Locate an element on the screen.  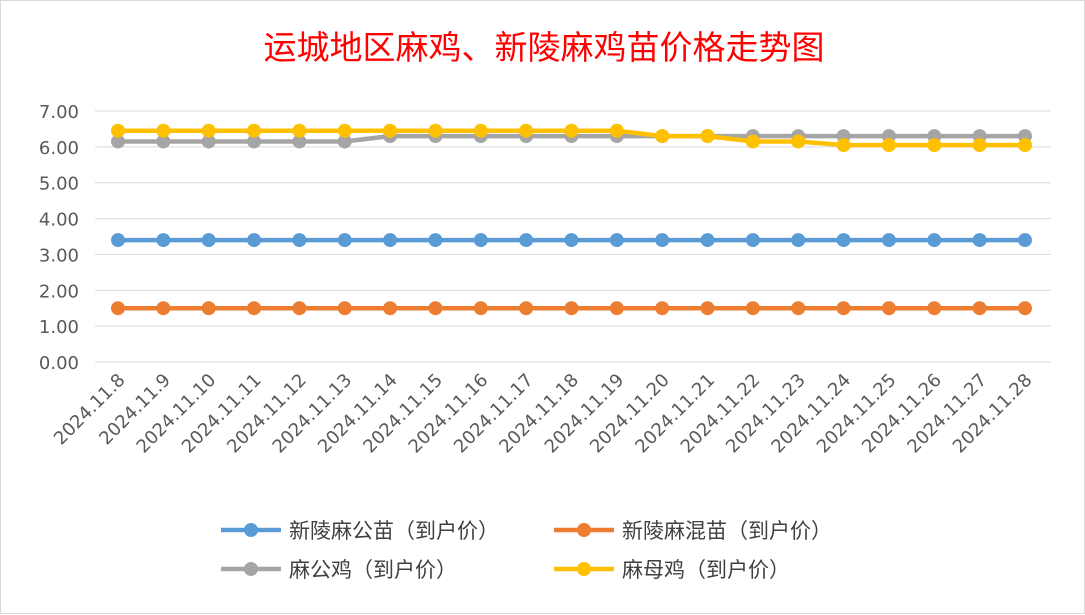
legend-label: 新陵麻公苗（到户价） is located at coordinates (394, 531).